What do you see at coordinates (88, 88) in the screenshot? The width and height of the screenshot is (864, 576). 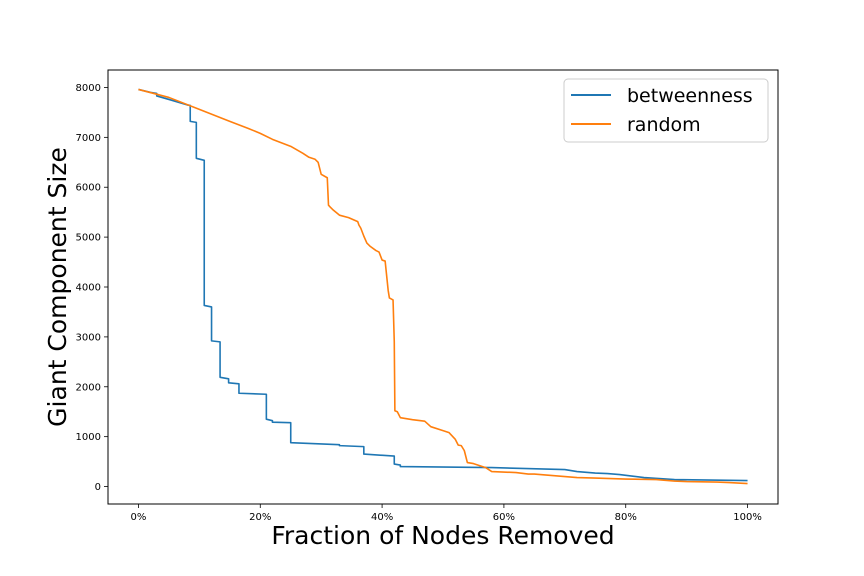 I see `y-tick-label: 8000` at bounding box center [88, 88].